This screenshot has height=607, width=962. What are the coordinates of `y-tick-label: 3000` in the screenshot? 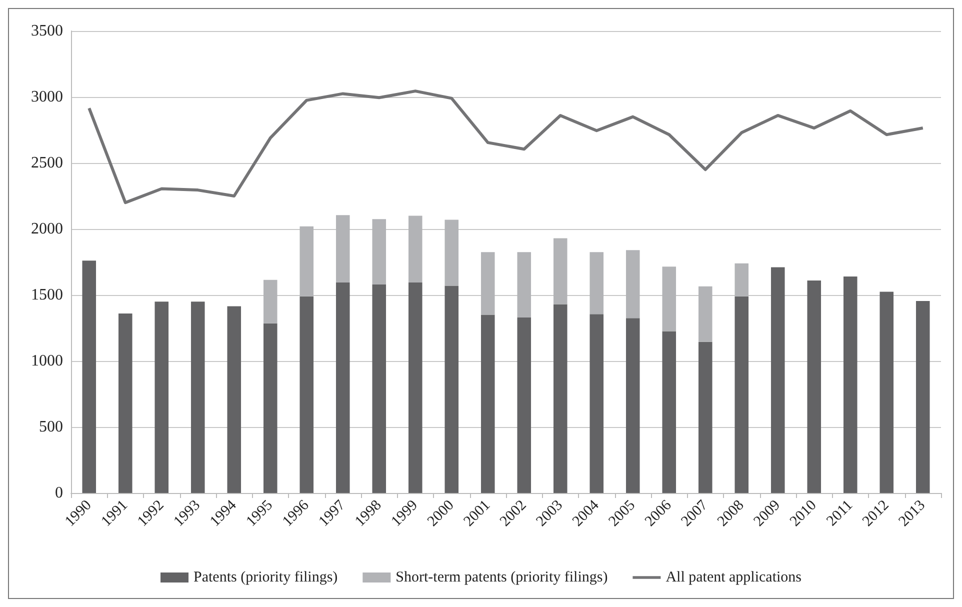 It's located at (47, 97).